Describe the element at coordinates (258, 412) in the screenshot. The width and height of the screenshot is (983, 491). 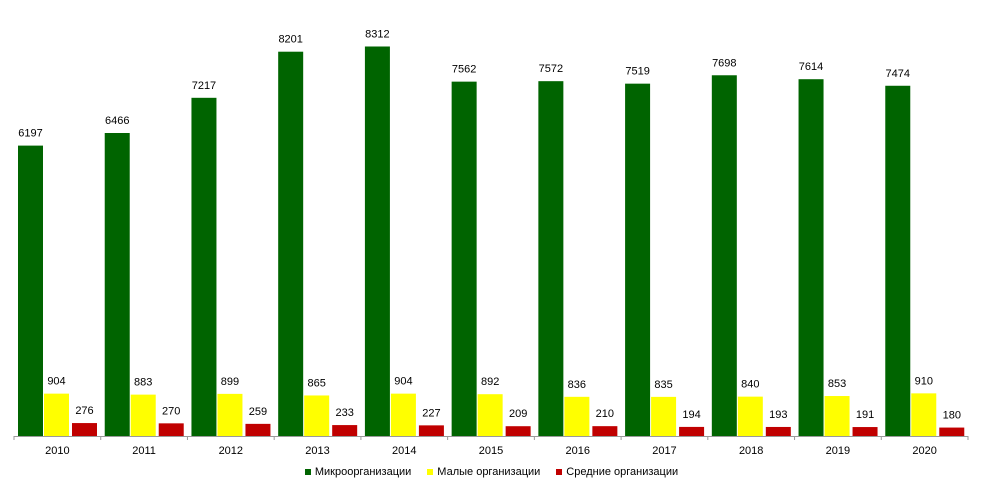
I see `data-label-medium-2012: 259` at that location.